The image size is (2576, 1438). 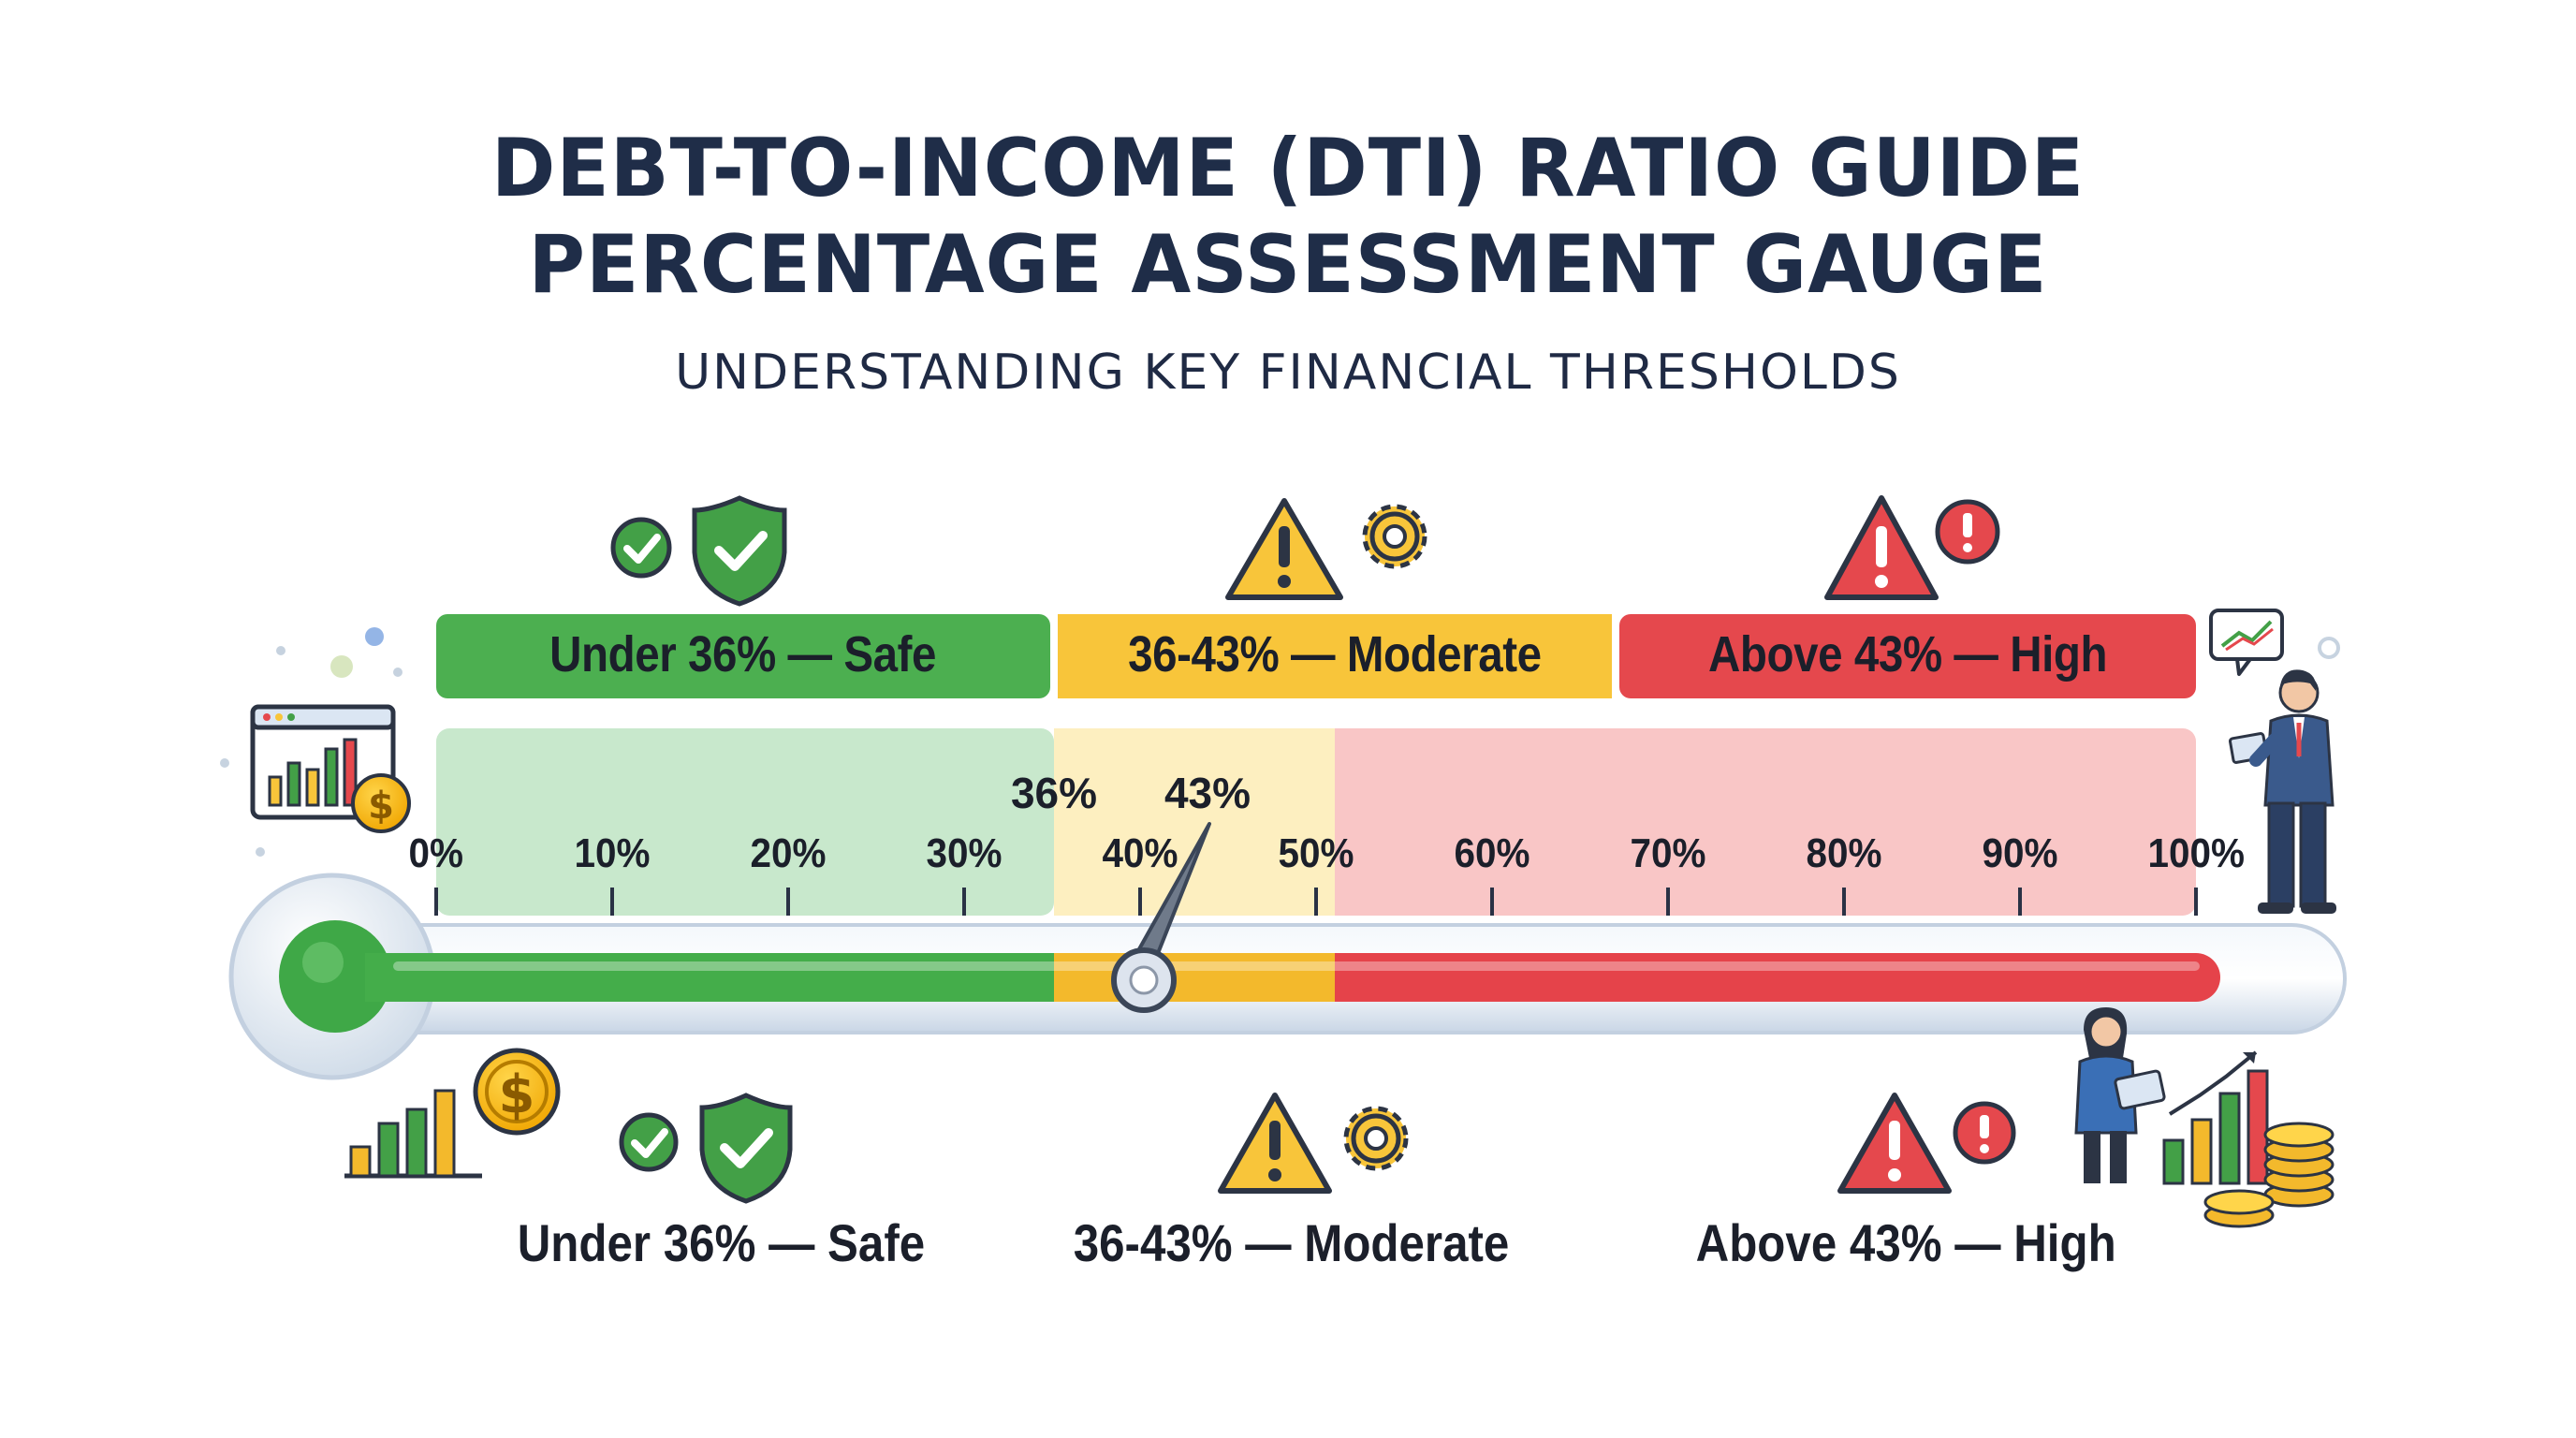 What do you see at coordinates (1207, 793) in the screenshot?
I see `marker-label-43: 43%` at bounding box center [1207, 793].